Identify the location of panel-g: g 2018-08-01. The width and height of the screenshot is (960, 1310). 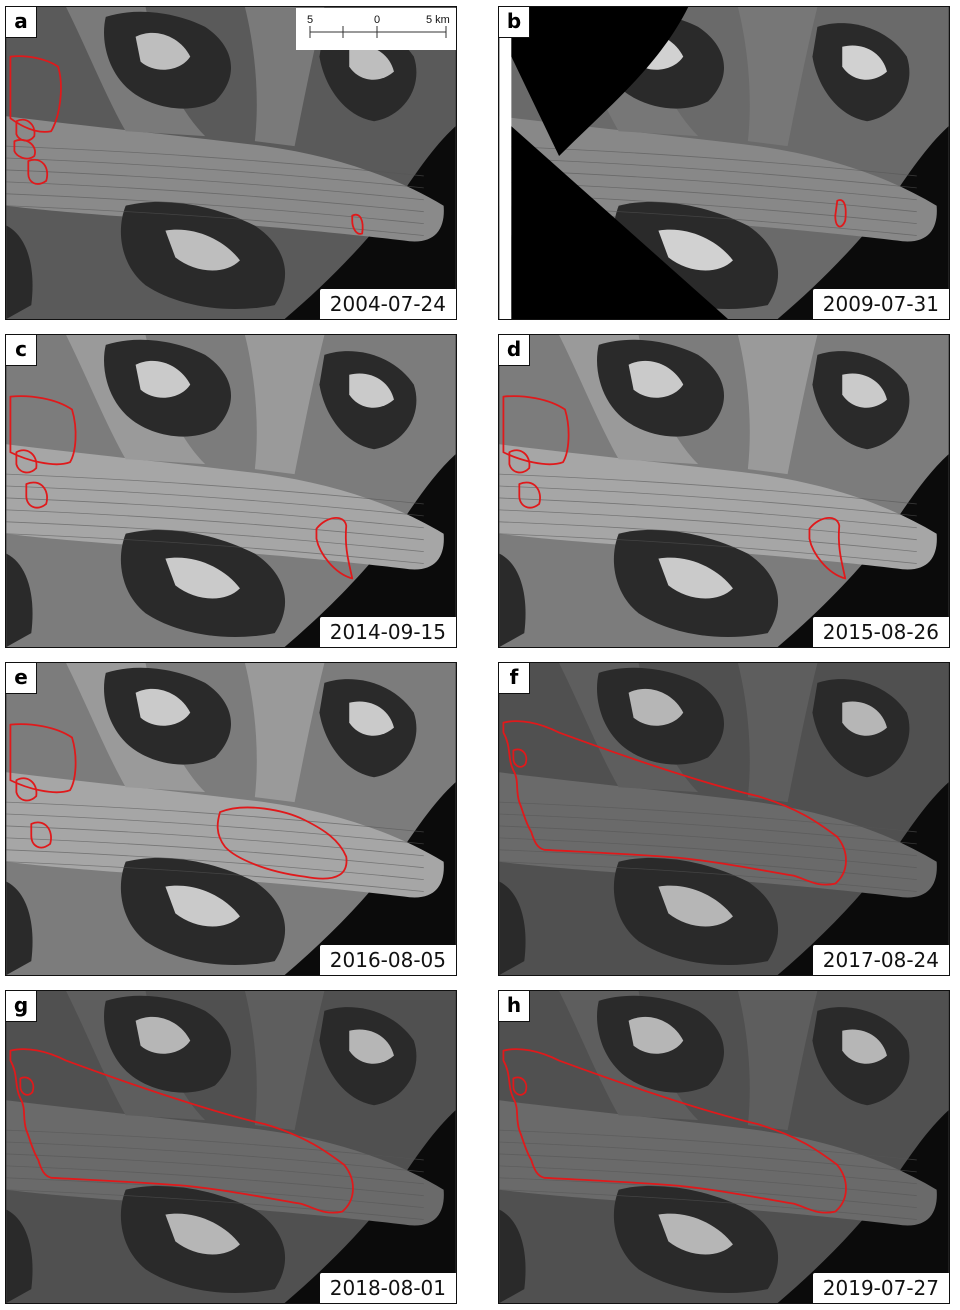
(231, 1147).